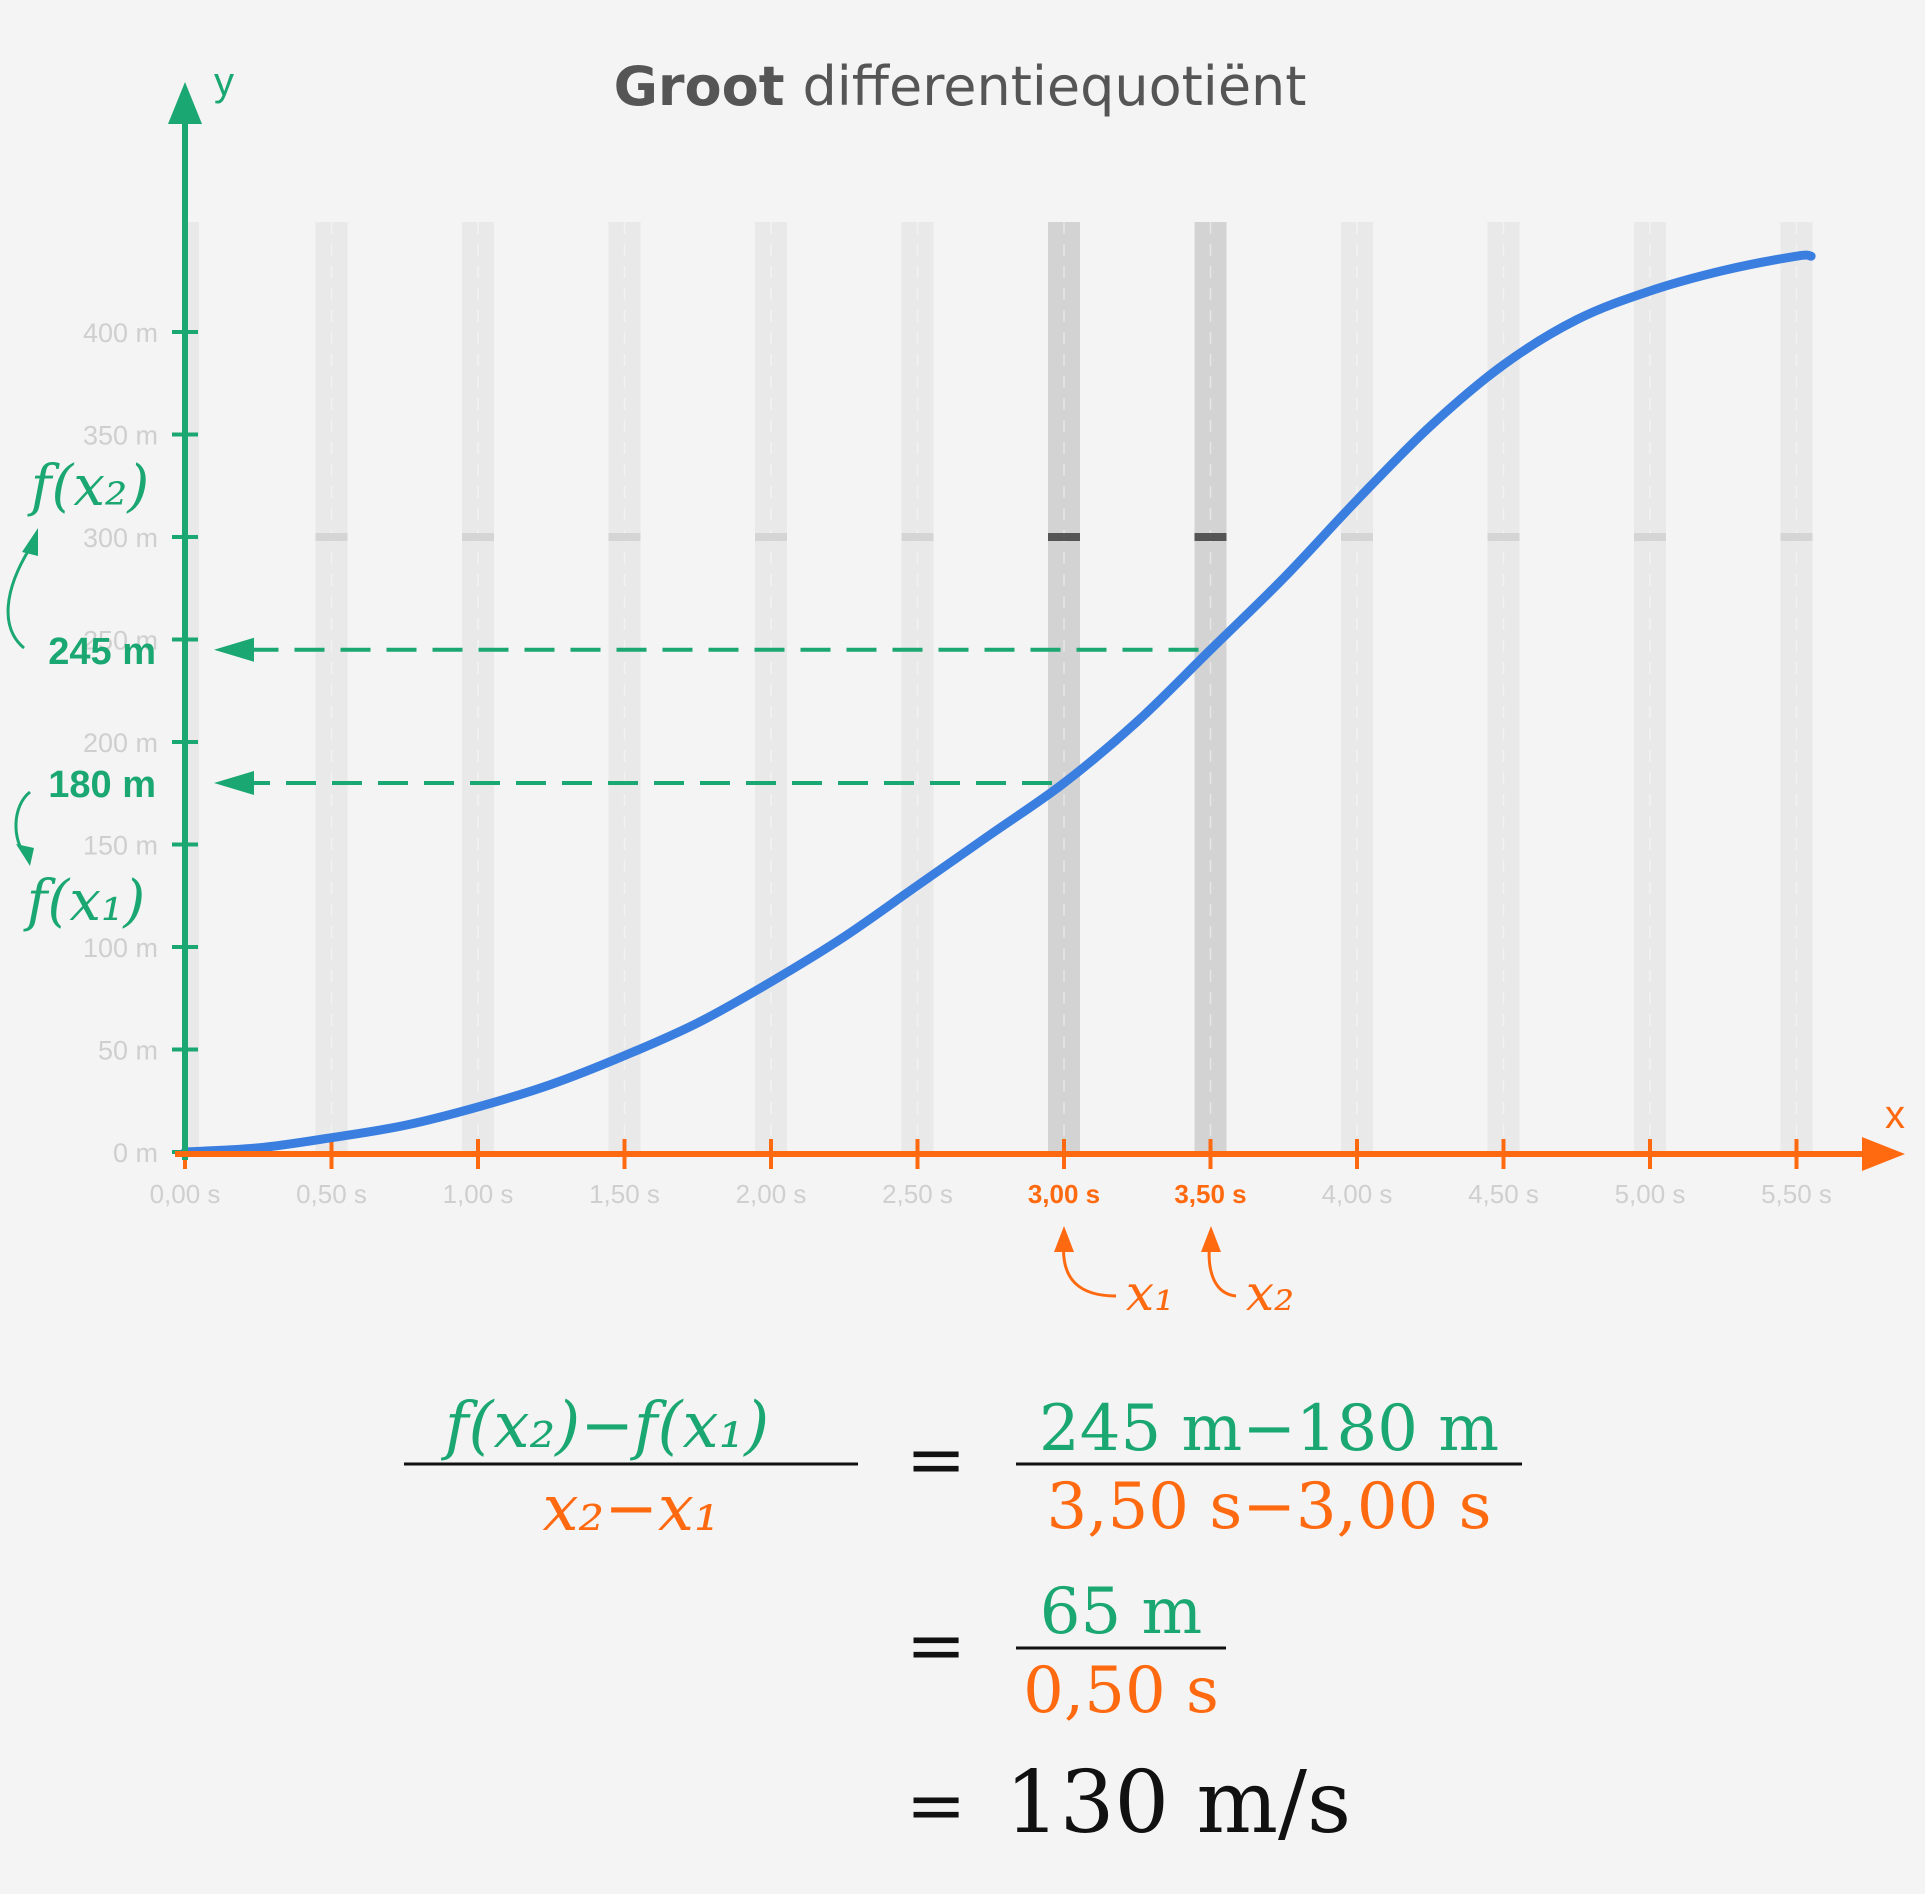  I want to click on y-tick-label: 50 m, so click(128, 1051).